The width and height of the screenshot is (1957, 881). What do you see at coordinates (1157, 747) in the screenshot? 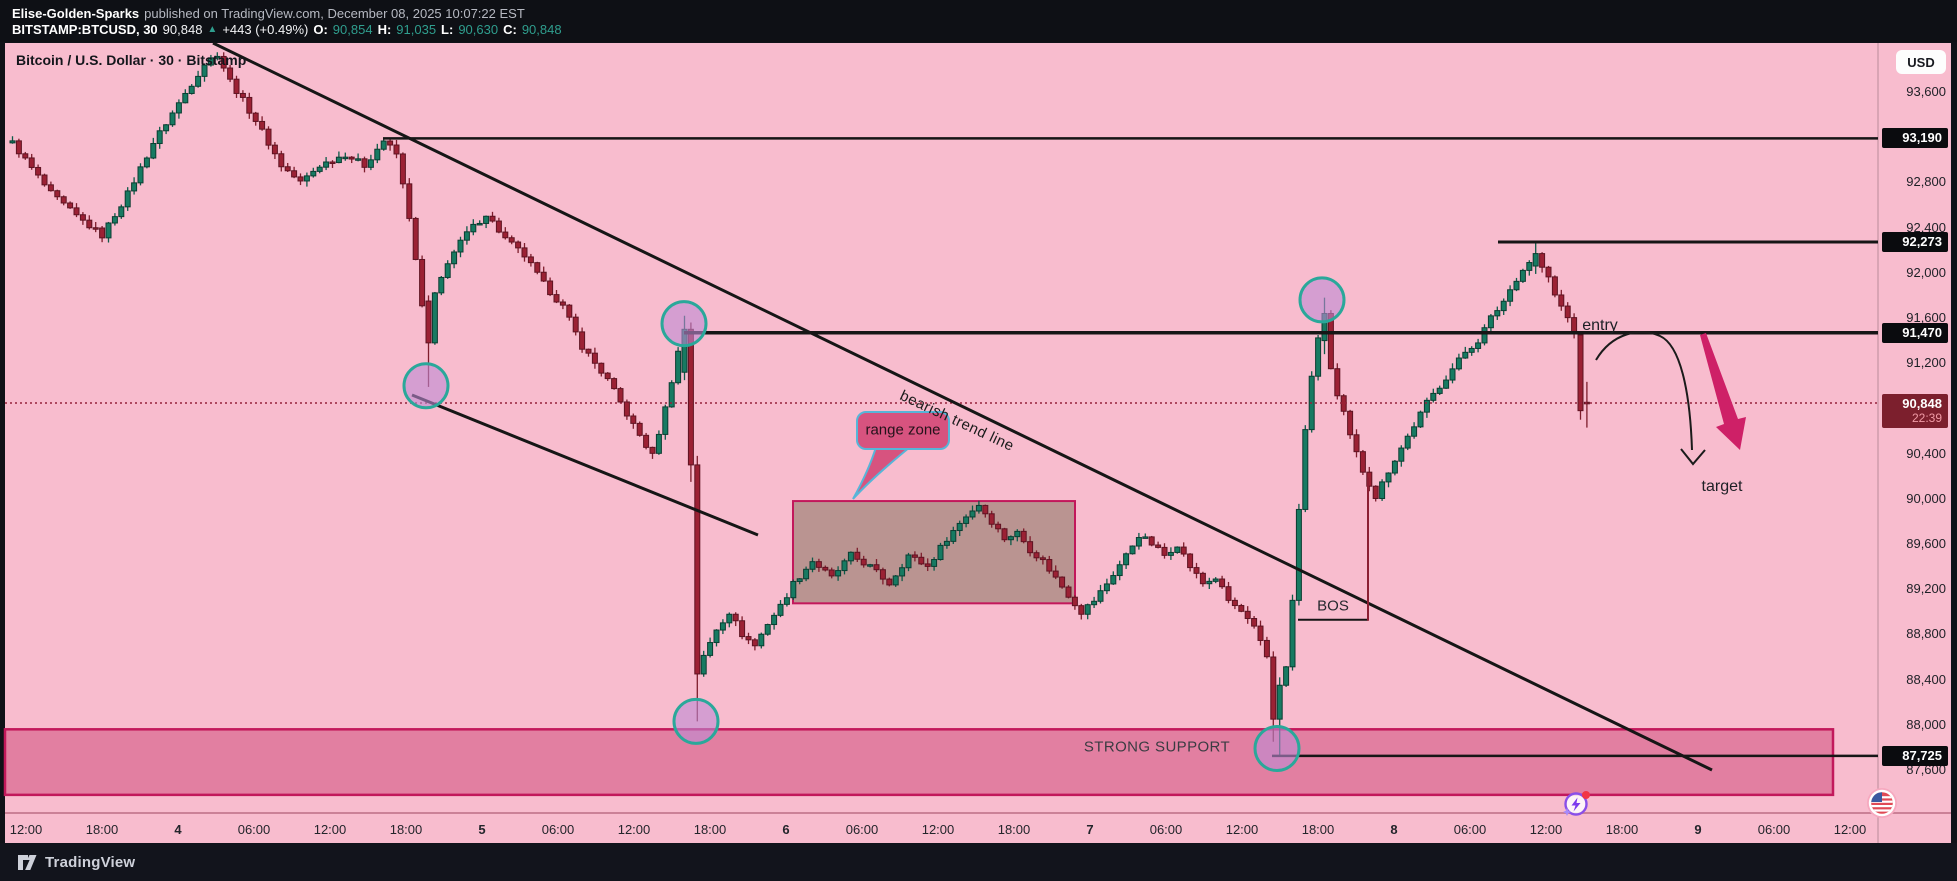
I see `strong-support-label: STRONG SUPPORT` at bounding box center [1157, 747].